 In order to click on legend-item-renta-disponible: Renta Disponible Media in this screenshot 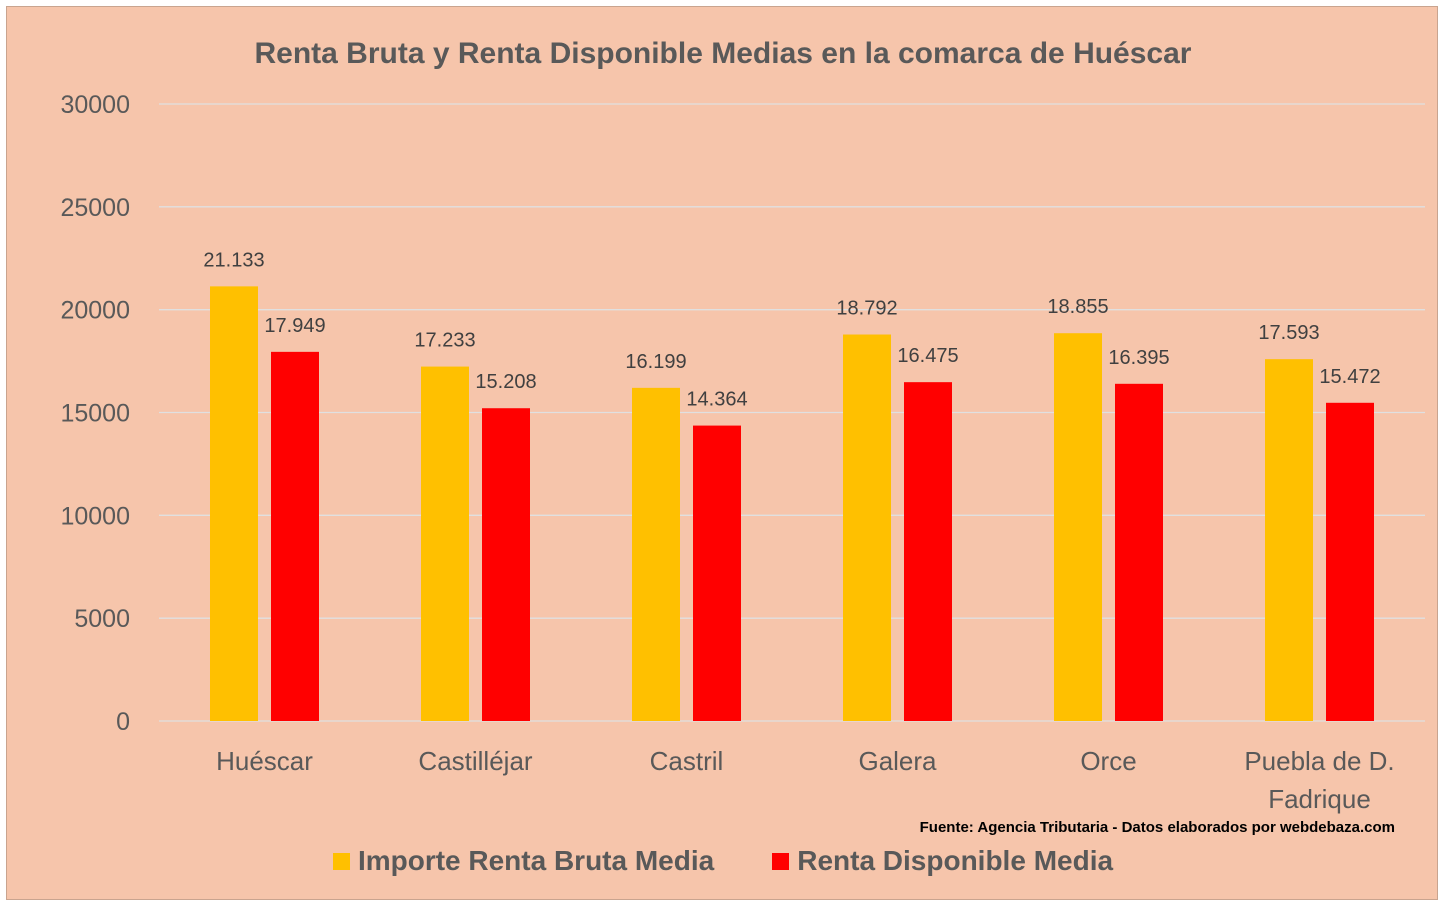, I will do `click(942, 861)`.